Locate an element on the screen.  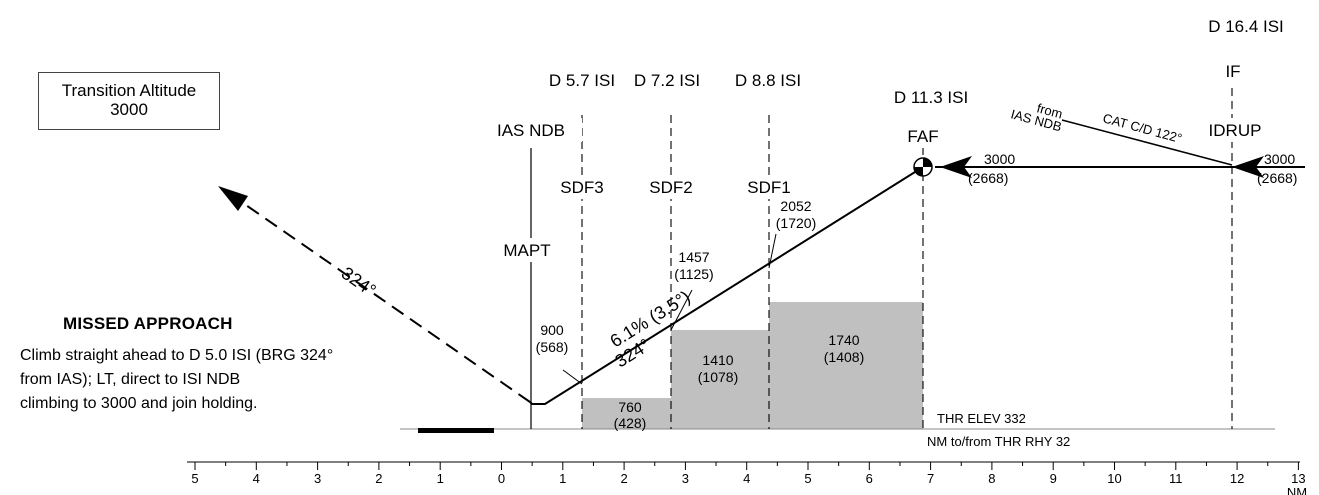
obstacle-sdf1-alt: 1740 is located at coordinates (843, 340).